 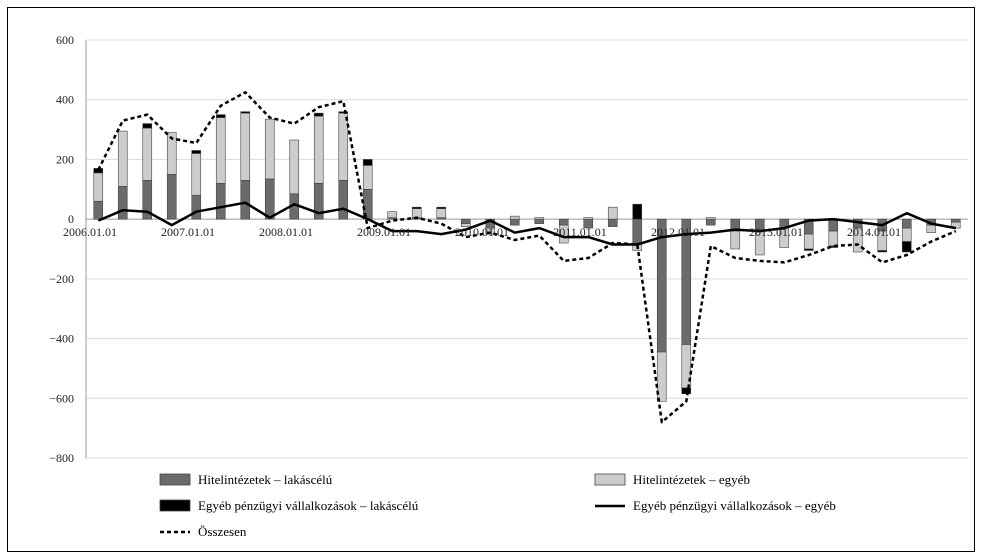 I want to click on x-tick-label: 2006.01.01, so click(x=90, y=232).